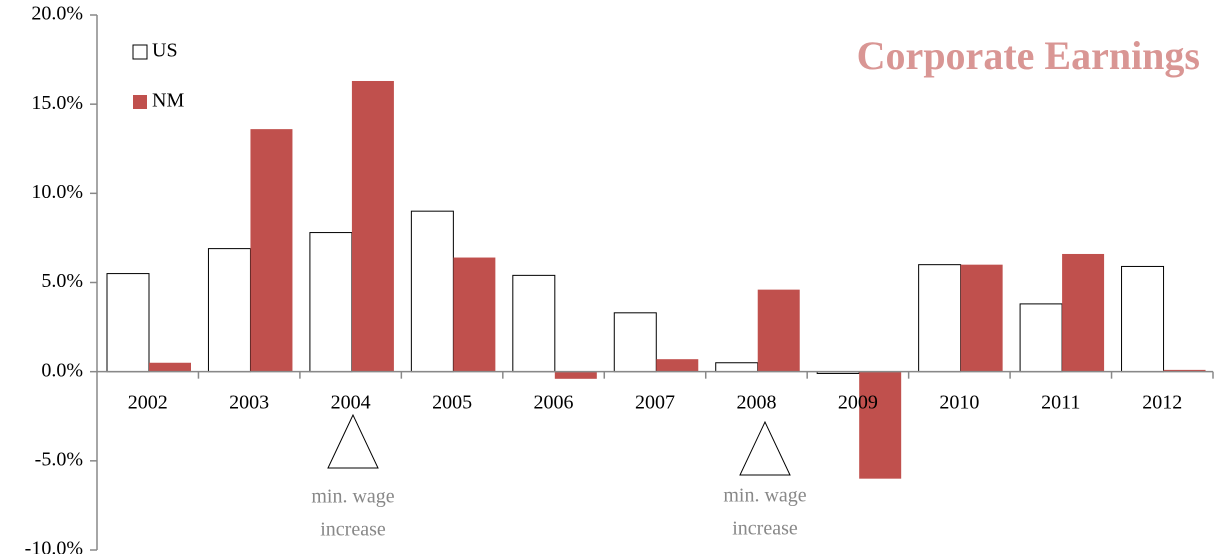  What do you see at coordinates (165, 51) in the screenshot?
I see `legend-label: US` at bounding box center [165, 51].